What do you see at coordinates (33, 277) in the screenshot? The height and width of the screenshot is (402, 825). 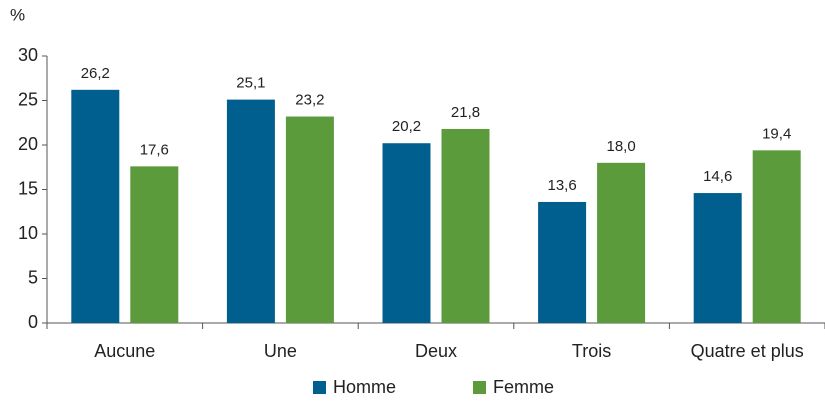 I see `y-tick-label: 5` at bounding box center [33, 277].